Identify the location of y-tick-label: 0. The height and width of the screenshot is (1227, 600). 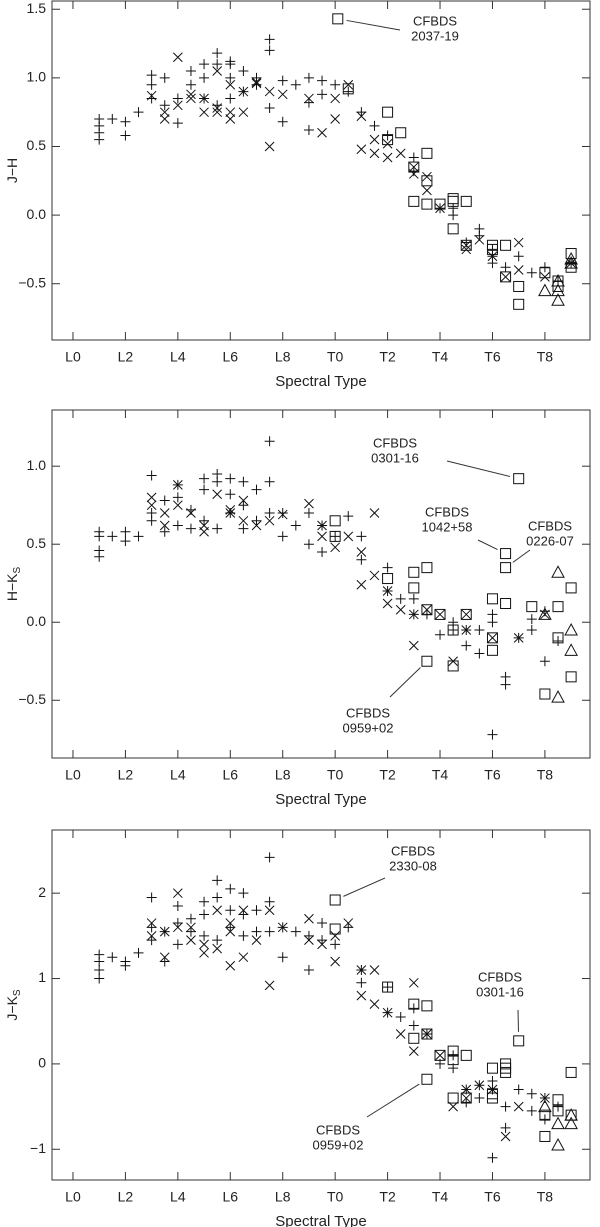
(42, 1063).